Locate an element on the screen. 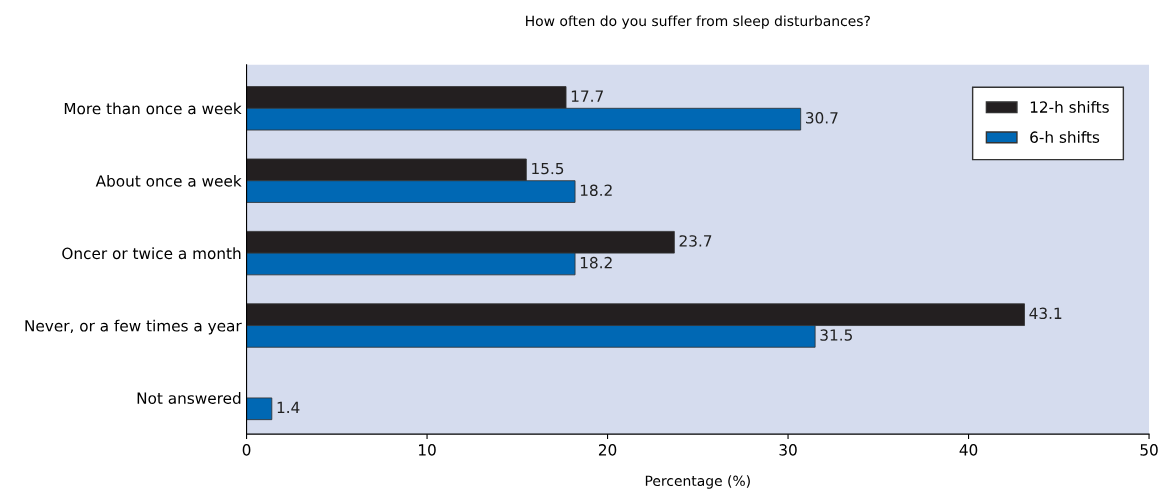  x-tick-label: 40 is located at coordinates (968, 450).